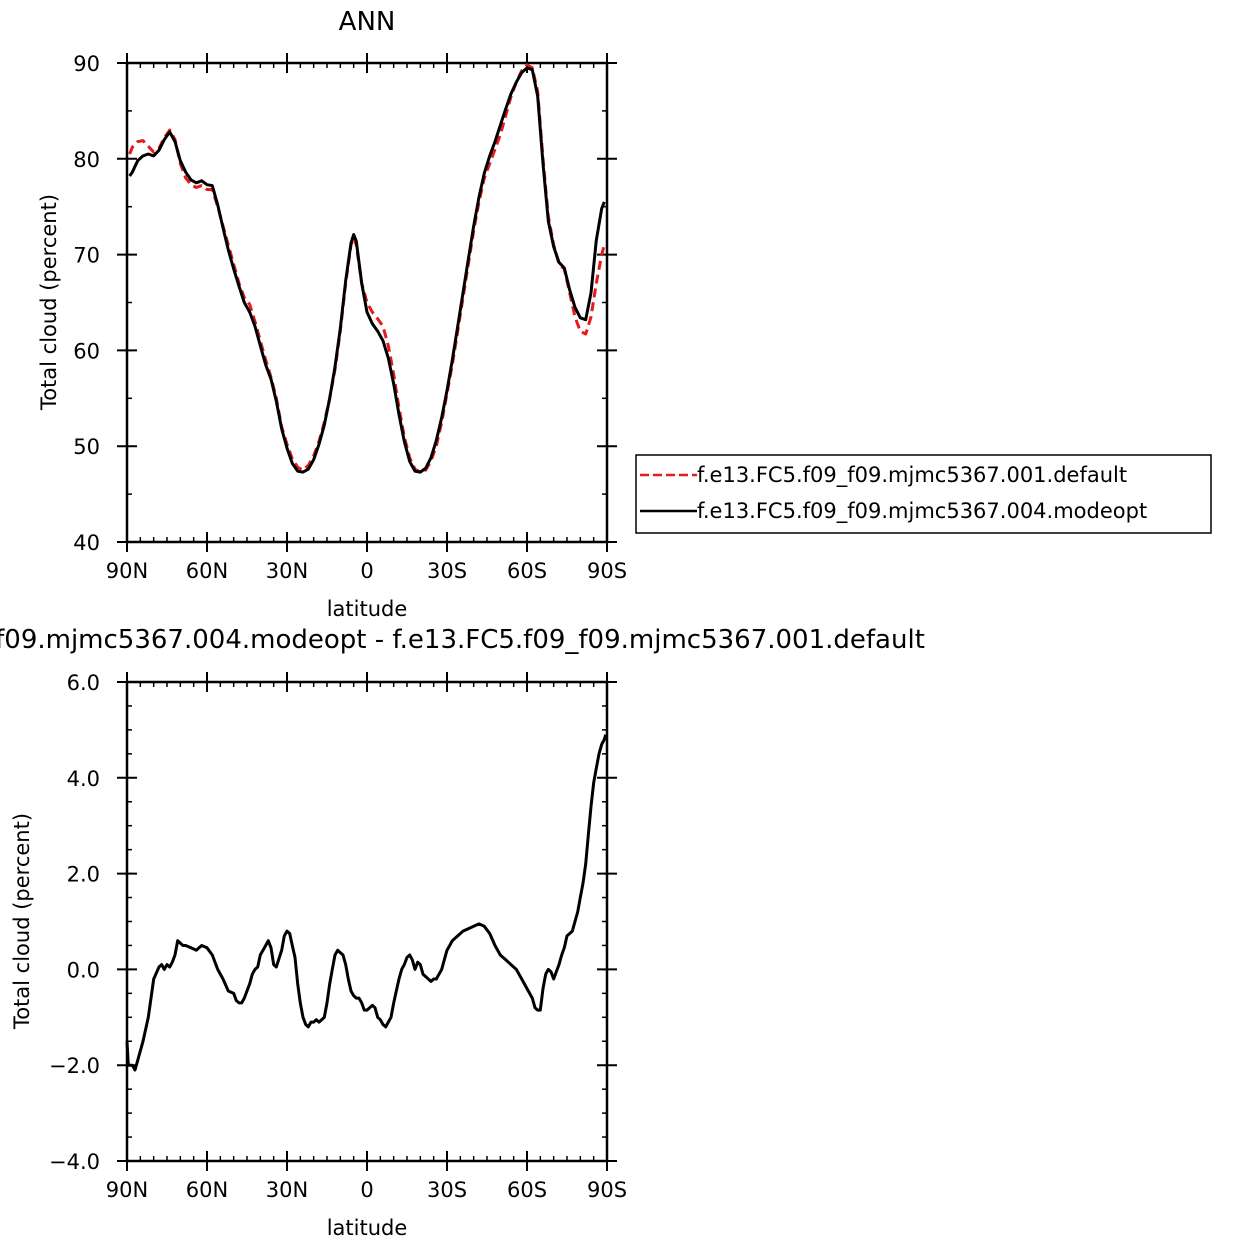  What do you see at coordinates (22, 921) in the screenshot?
I see `bottom-y-axis-label: Total cloud (percent)` at bounding box center [22, 921].